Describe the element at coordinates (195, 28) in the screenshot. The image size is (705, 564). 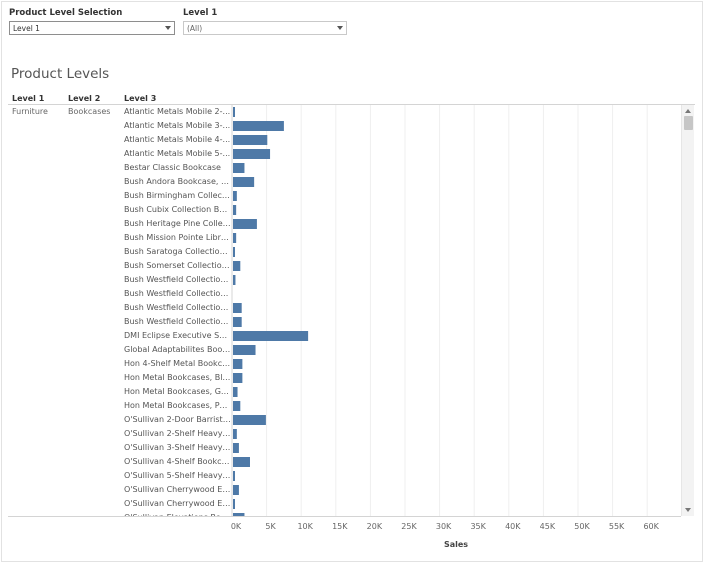
I see `level1-filter-value: (All)` at that location.